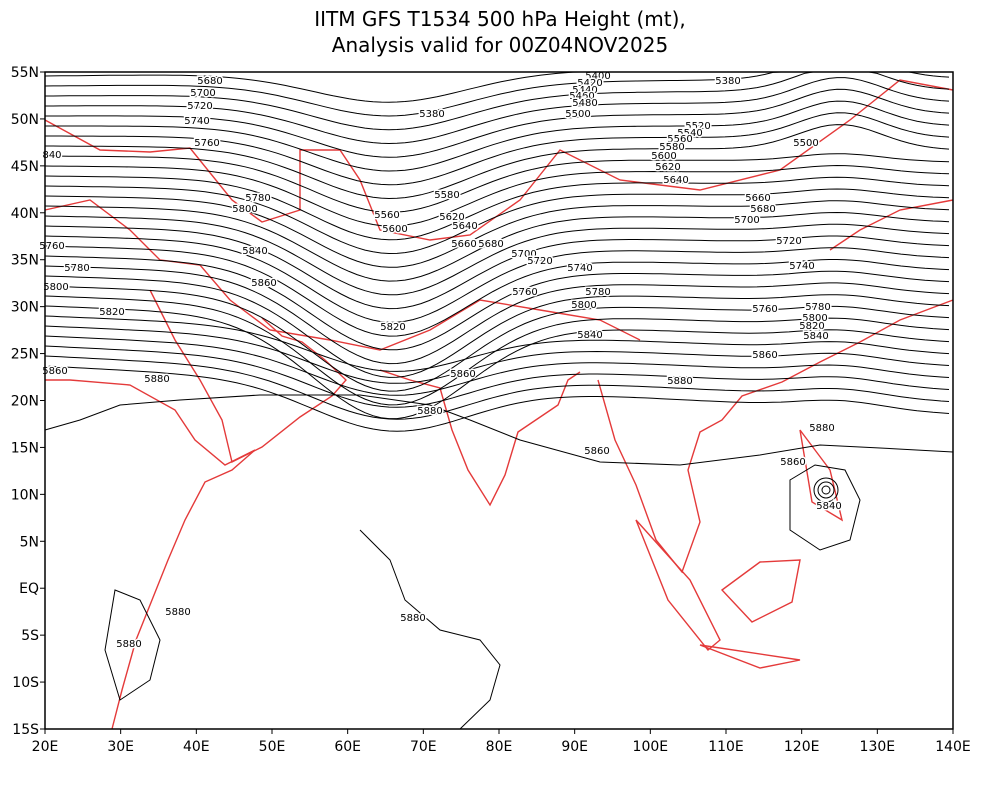  Describe the element at coordinates (394, 229) in the screenshot. I see `contour-label: 5600` at that location.